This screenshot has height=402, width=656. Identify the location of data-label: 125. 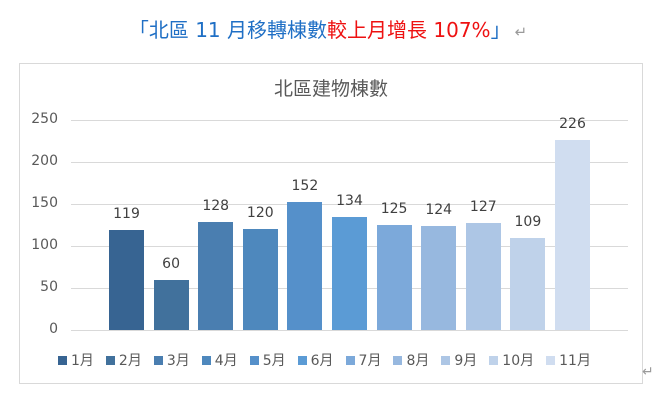
(394, 209).